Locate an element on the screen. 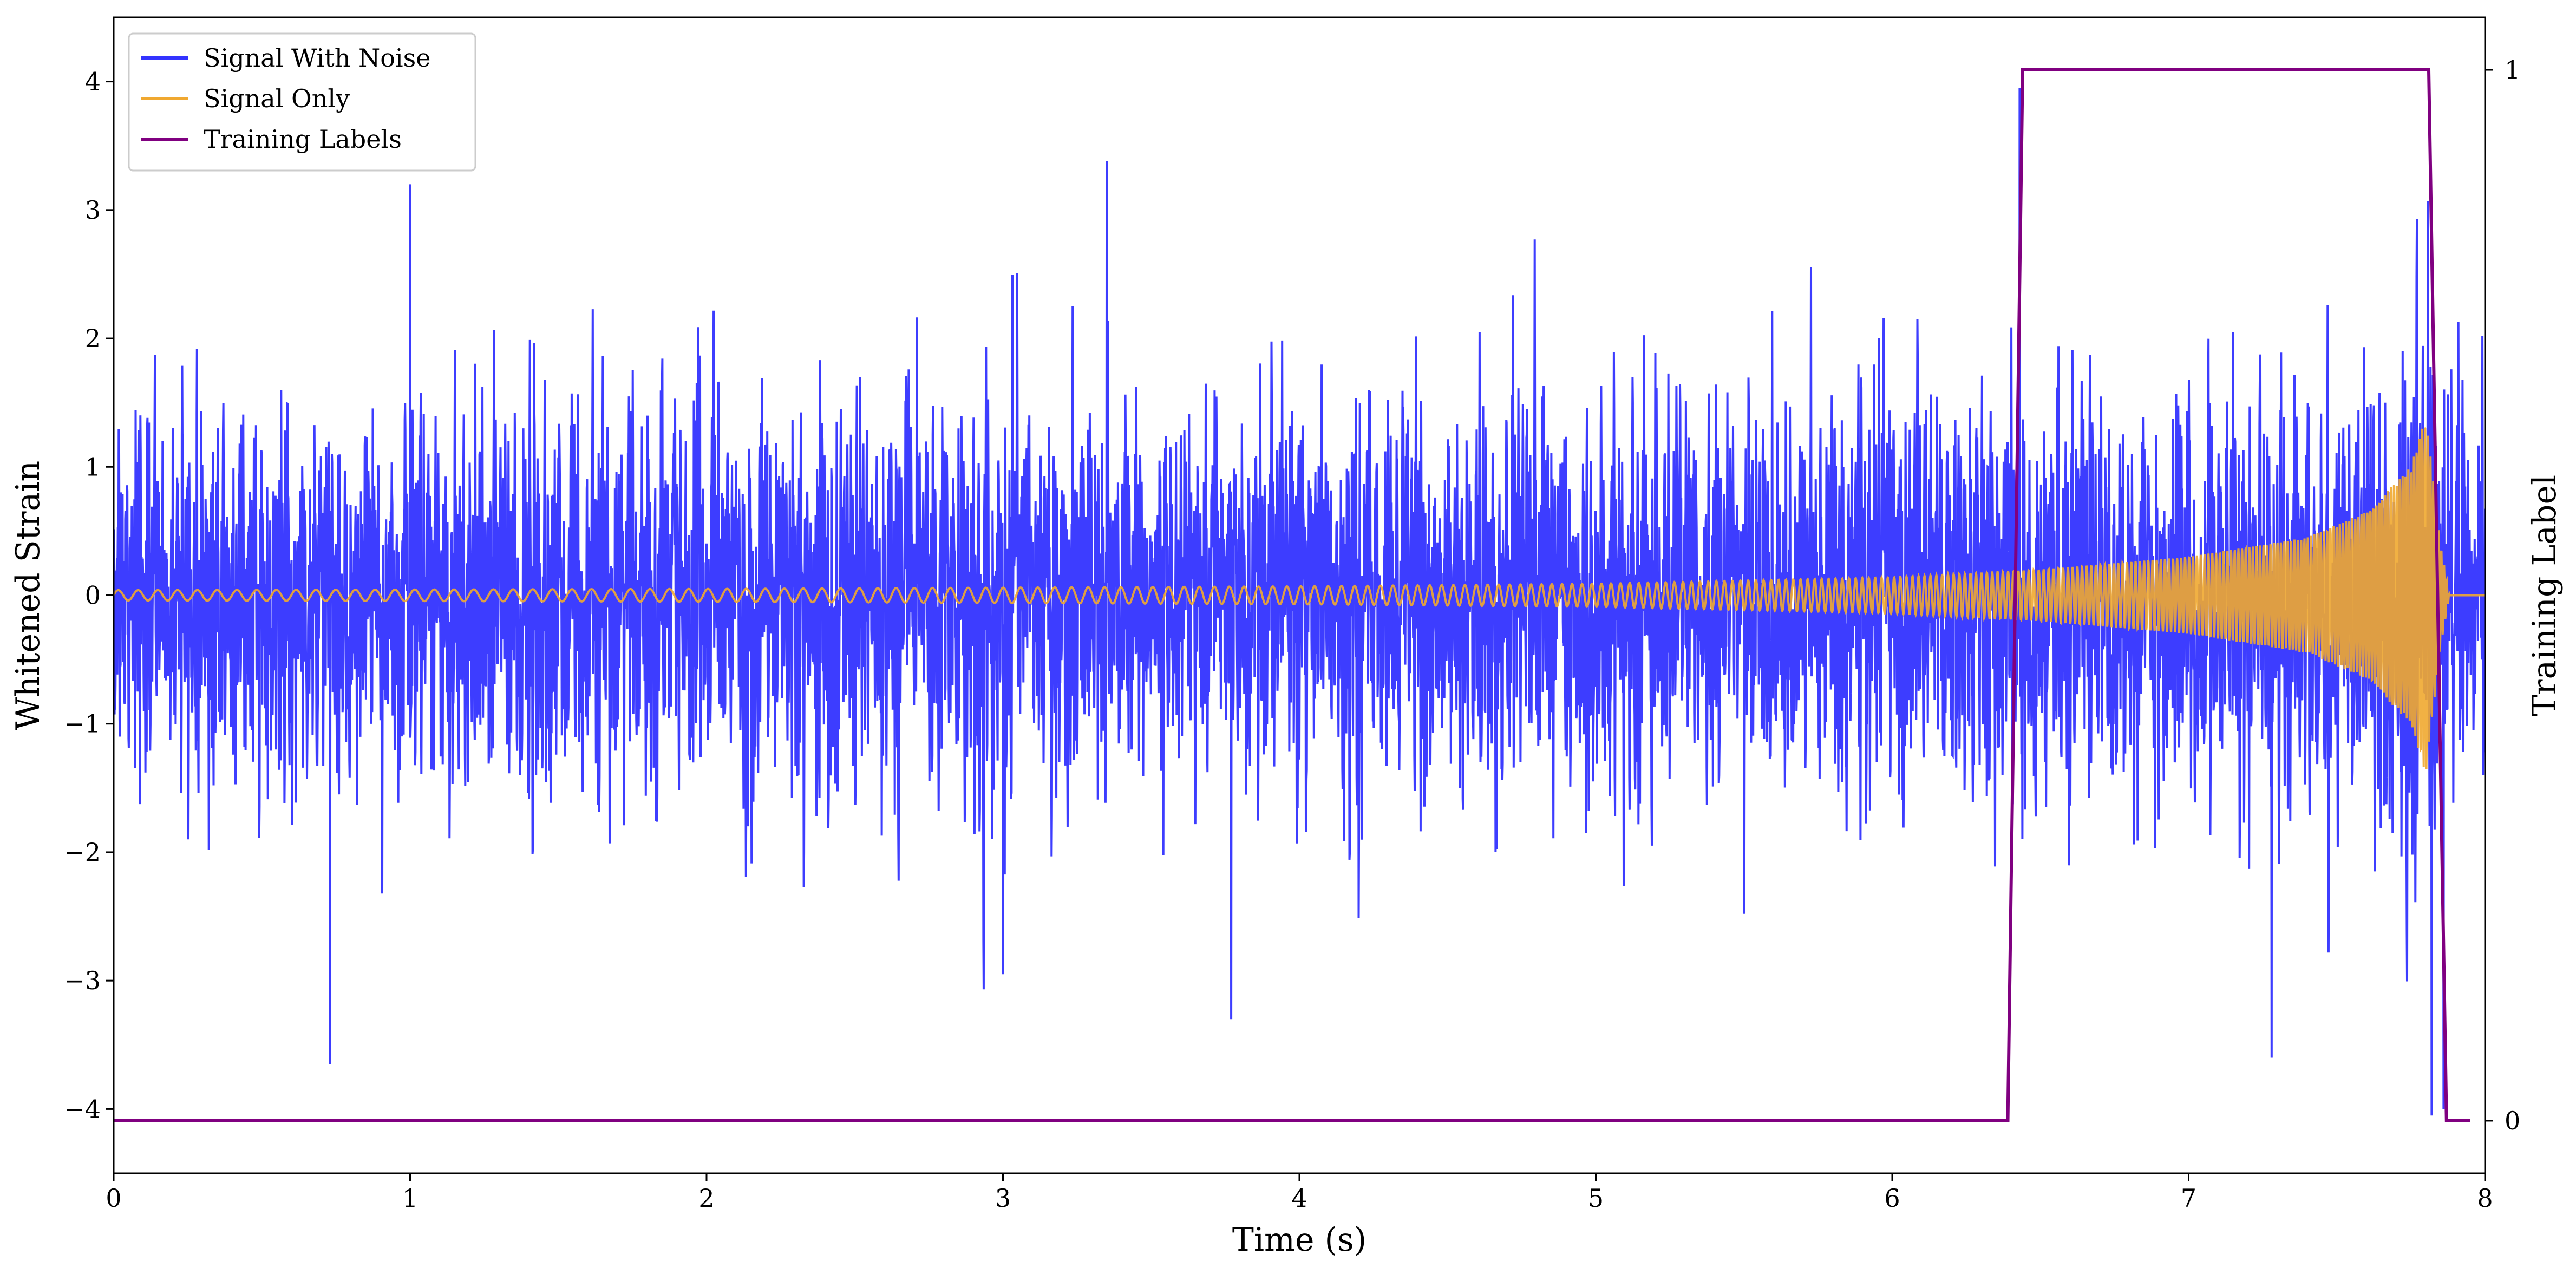  x-tick-label: 1 is located at coordinates (410, 1198).